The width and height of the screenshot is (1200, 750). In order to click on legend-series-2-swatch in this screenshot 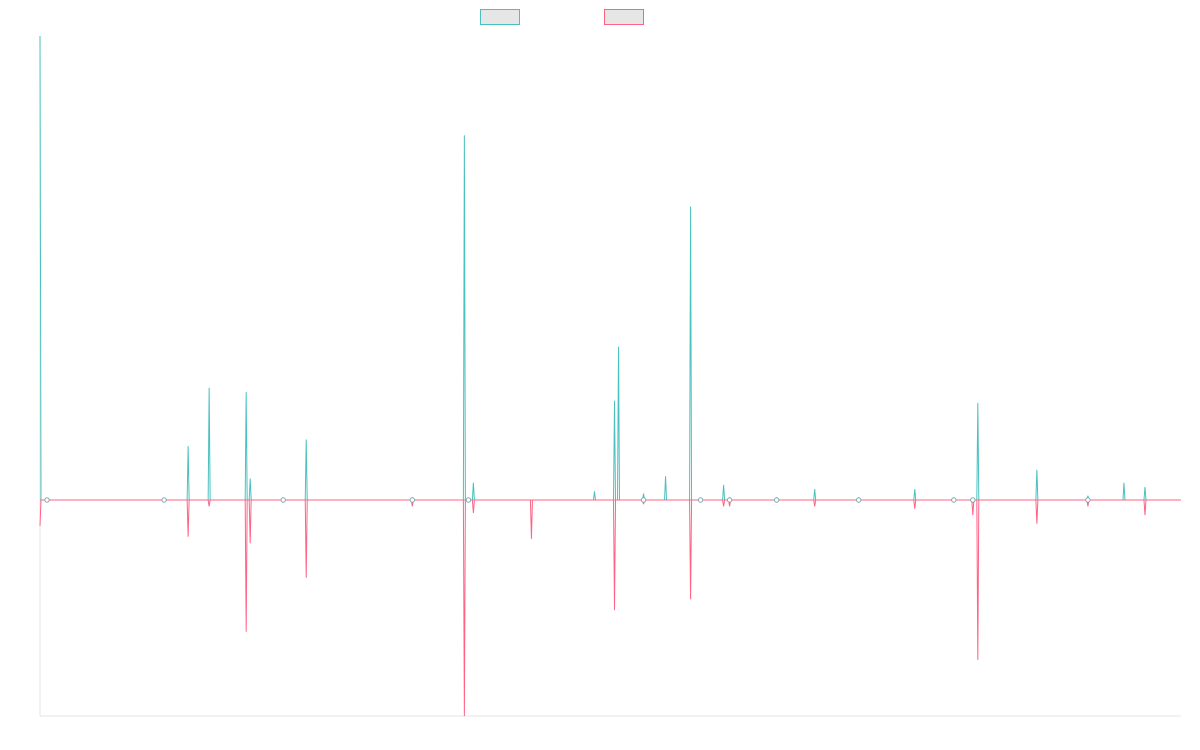, I will do `click(624, 17)`.